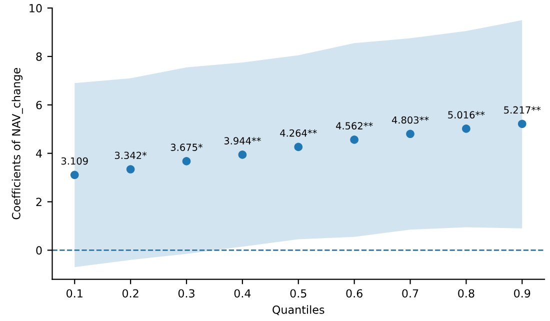  I want to click on x-tick-label: 0.1, so click(74, 293).